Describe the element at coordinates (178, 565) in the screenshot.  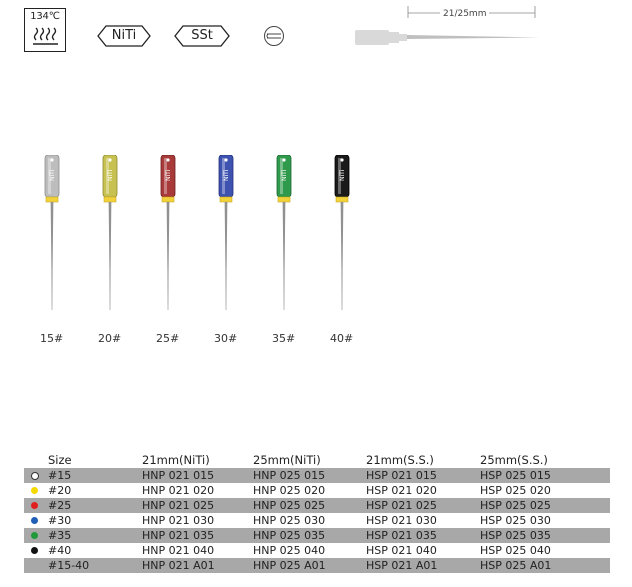
I see `code-21mm-niti-cell: HNP 021 A01` at that location.